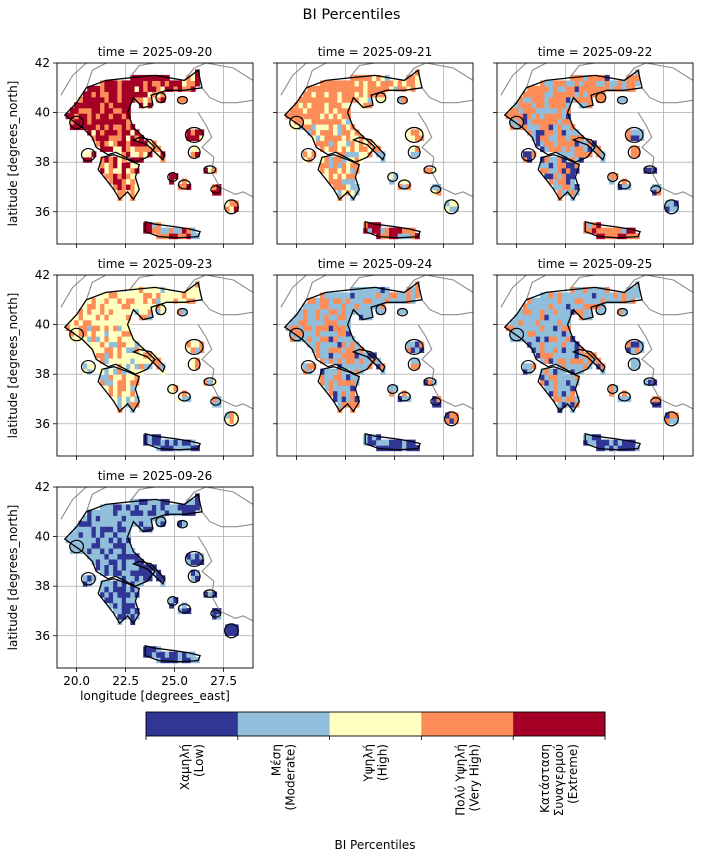  Describe the element at coordinates (545, 778) in the screenshot. I see `colorbar-class-label: Κατάσταση` at that location.